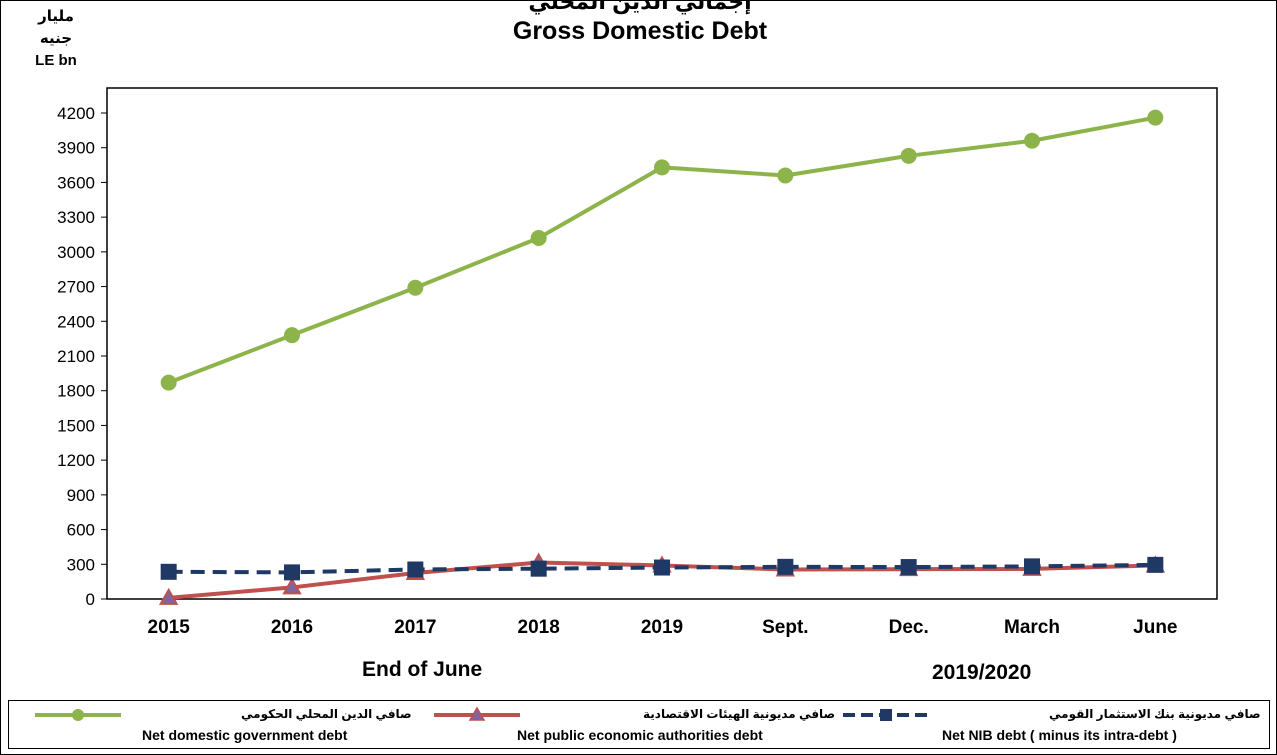 Image resolution: width=1277 pixels, height=755 pixels. Describe the element at coordinates (292, 627) in the screenshot. I see `x-tick-label: 2016` at that location.